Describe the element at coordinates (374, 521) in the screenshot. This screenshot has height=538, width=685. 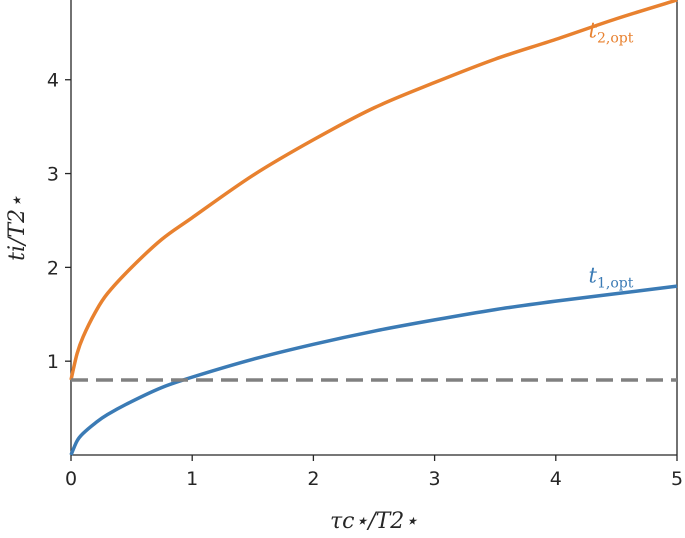
I see `x-axis-label: τc⋆/T2⋆` at that location.